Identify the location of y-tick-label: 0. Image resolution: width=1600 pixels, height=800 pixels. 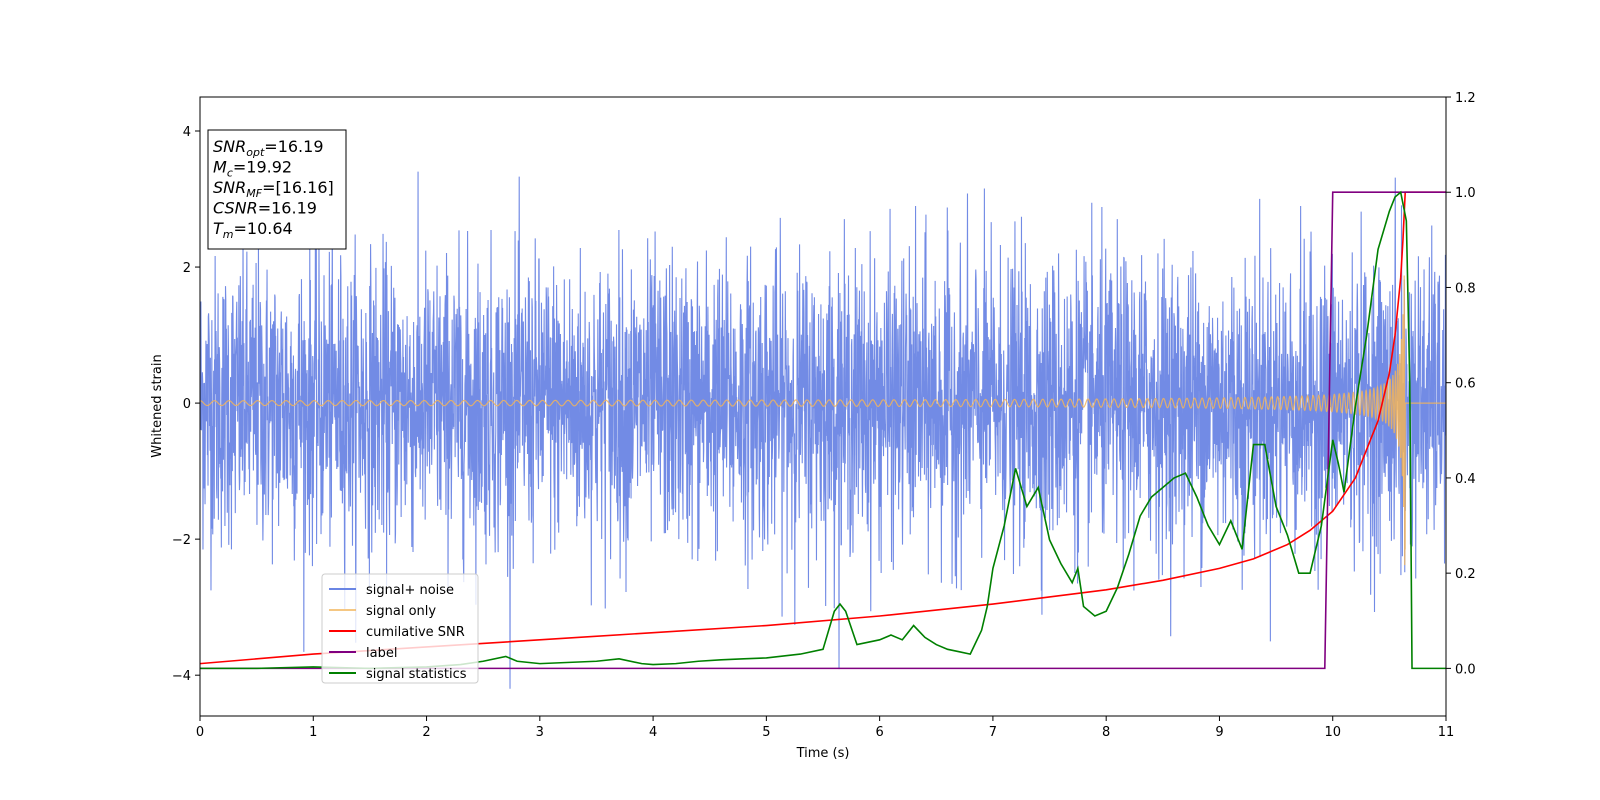
(187, 404).